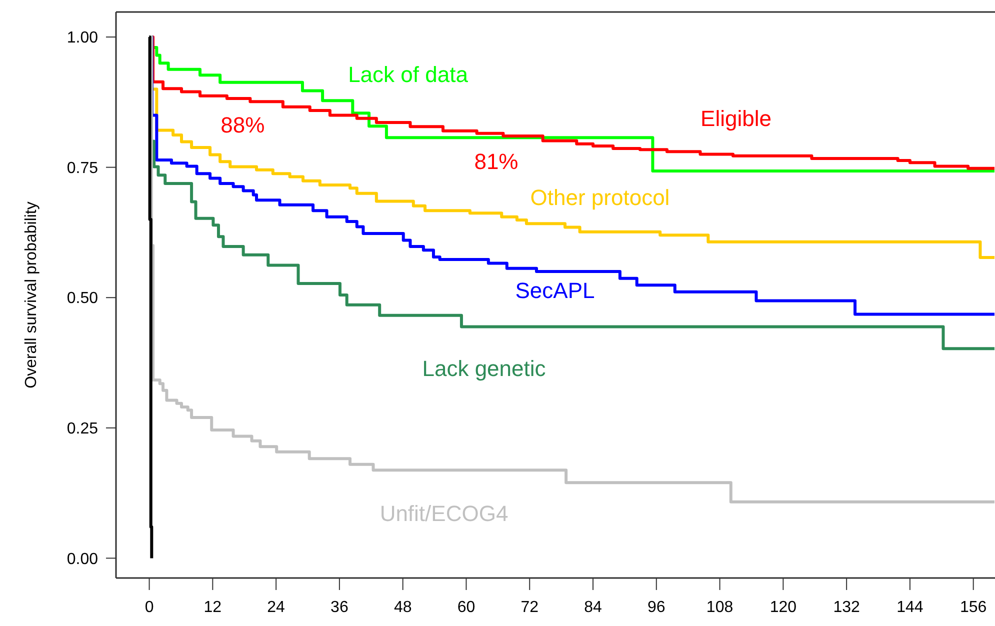 Image resolution: width=995 pixels, height=626 pixels. I want to click on x-tick-label: 132, so click(846, 607).